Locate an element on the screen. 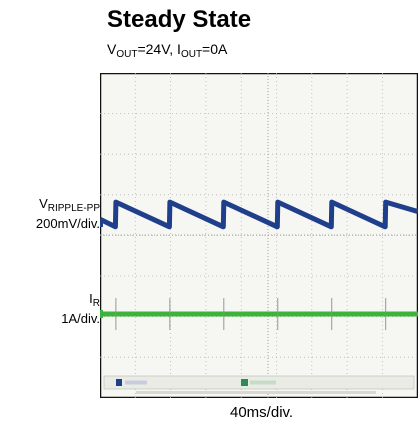 This screenshot has height=428, width=418. ir-main: I is located at coordinates (91, 298).